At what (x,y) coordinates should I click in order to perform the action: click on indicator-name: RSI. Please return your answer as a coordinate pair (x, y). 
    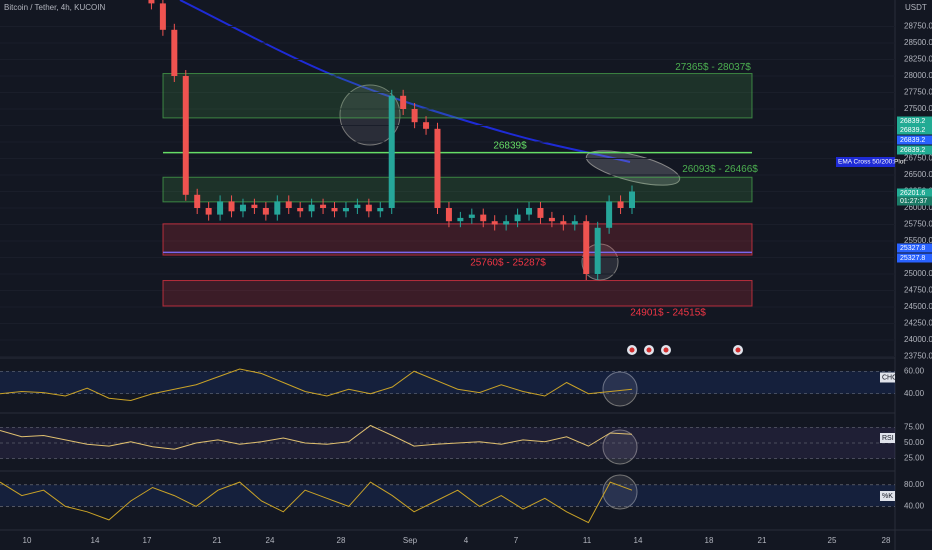
    Looking at the image, I should click on (888, 438).